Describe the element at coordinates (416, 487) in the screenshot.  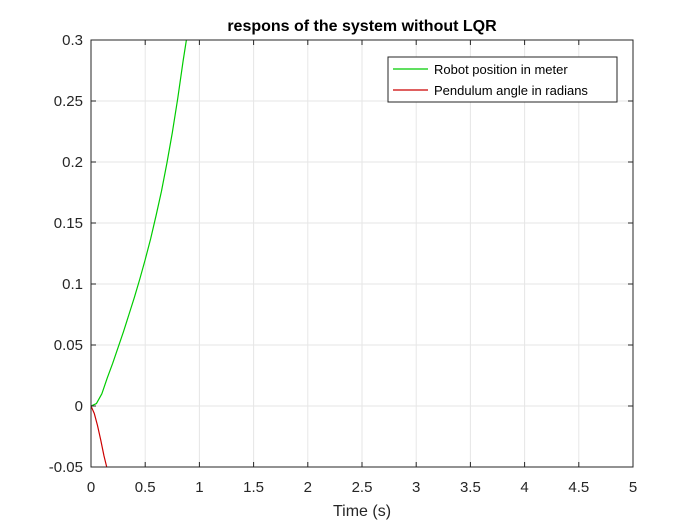
I see `x-tick-label: 3` at that location.